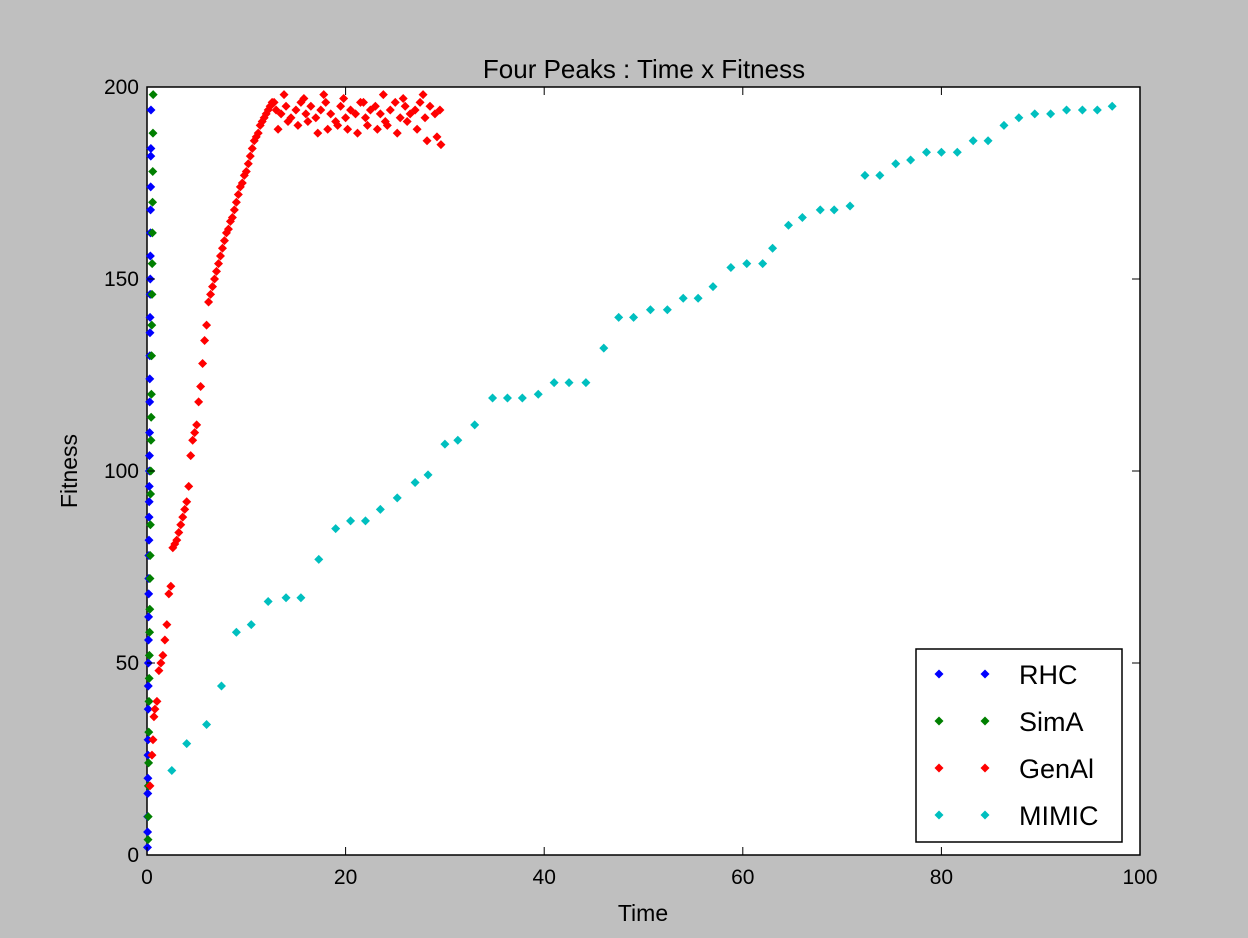  What do you see at coordinates (69, 471) in the screenshot?
I see `y-axis-label: Fitness` at bounding box center [69, 471].